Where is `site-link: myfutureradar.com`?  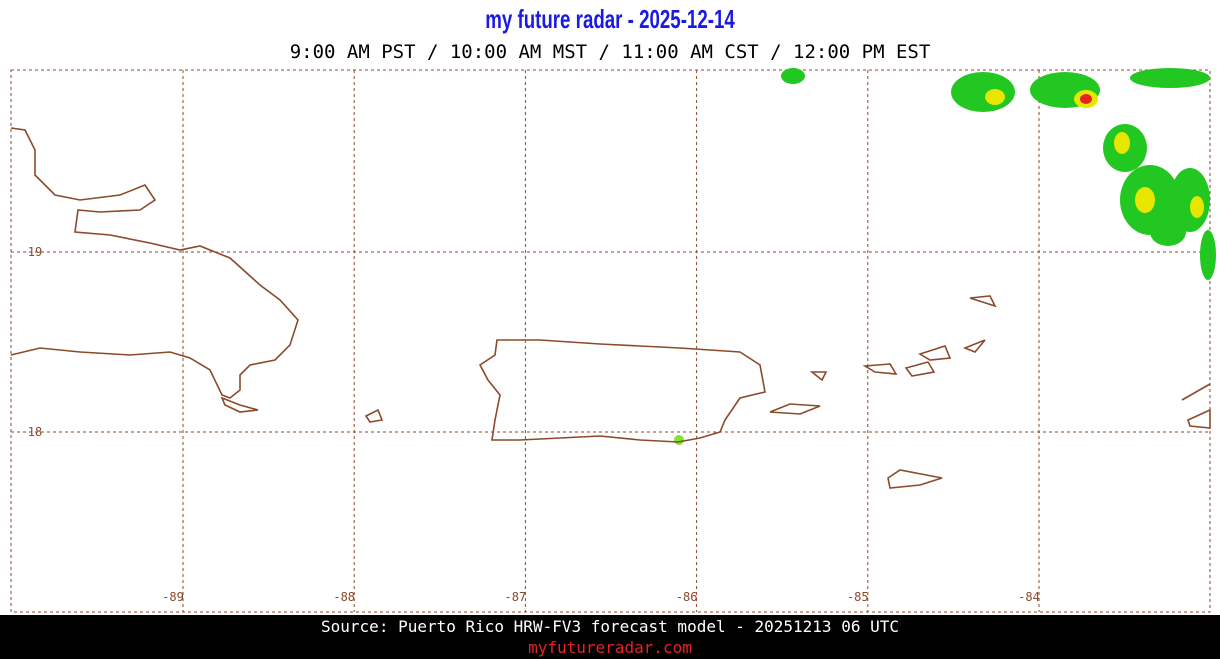
site-link: myfutureradar.com is located at coordinates (610, 647).